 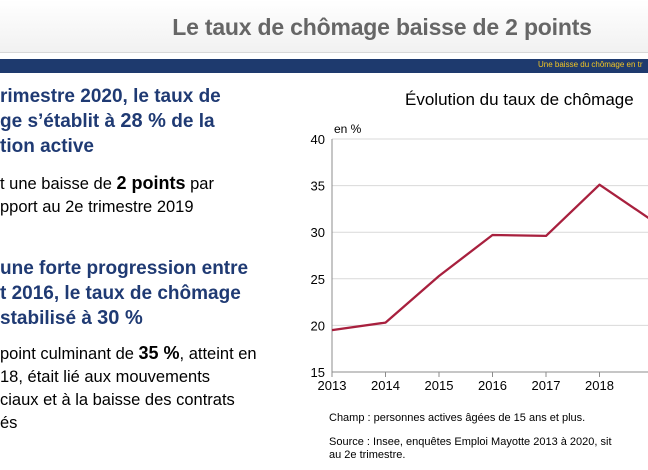 I want to click on paragraph-1-line-2: pport au 2e trimestre 2019, so click(x=97, y=207).